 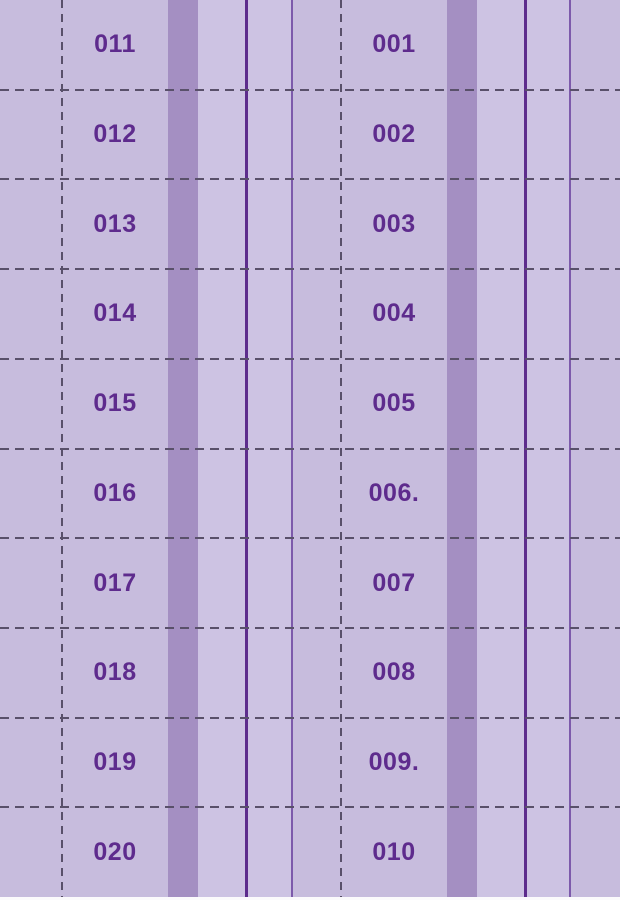 I want to click on ticket-number: 008, so click(x=394, y=672).